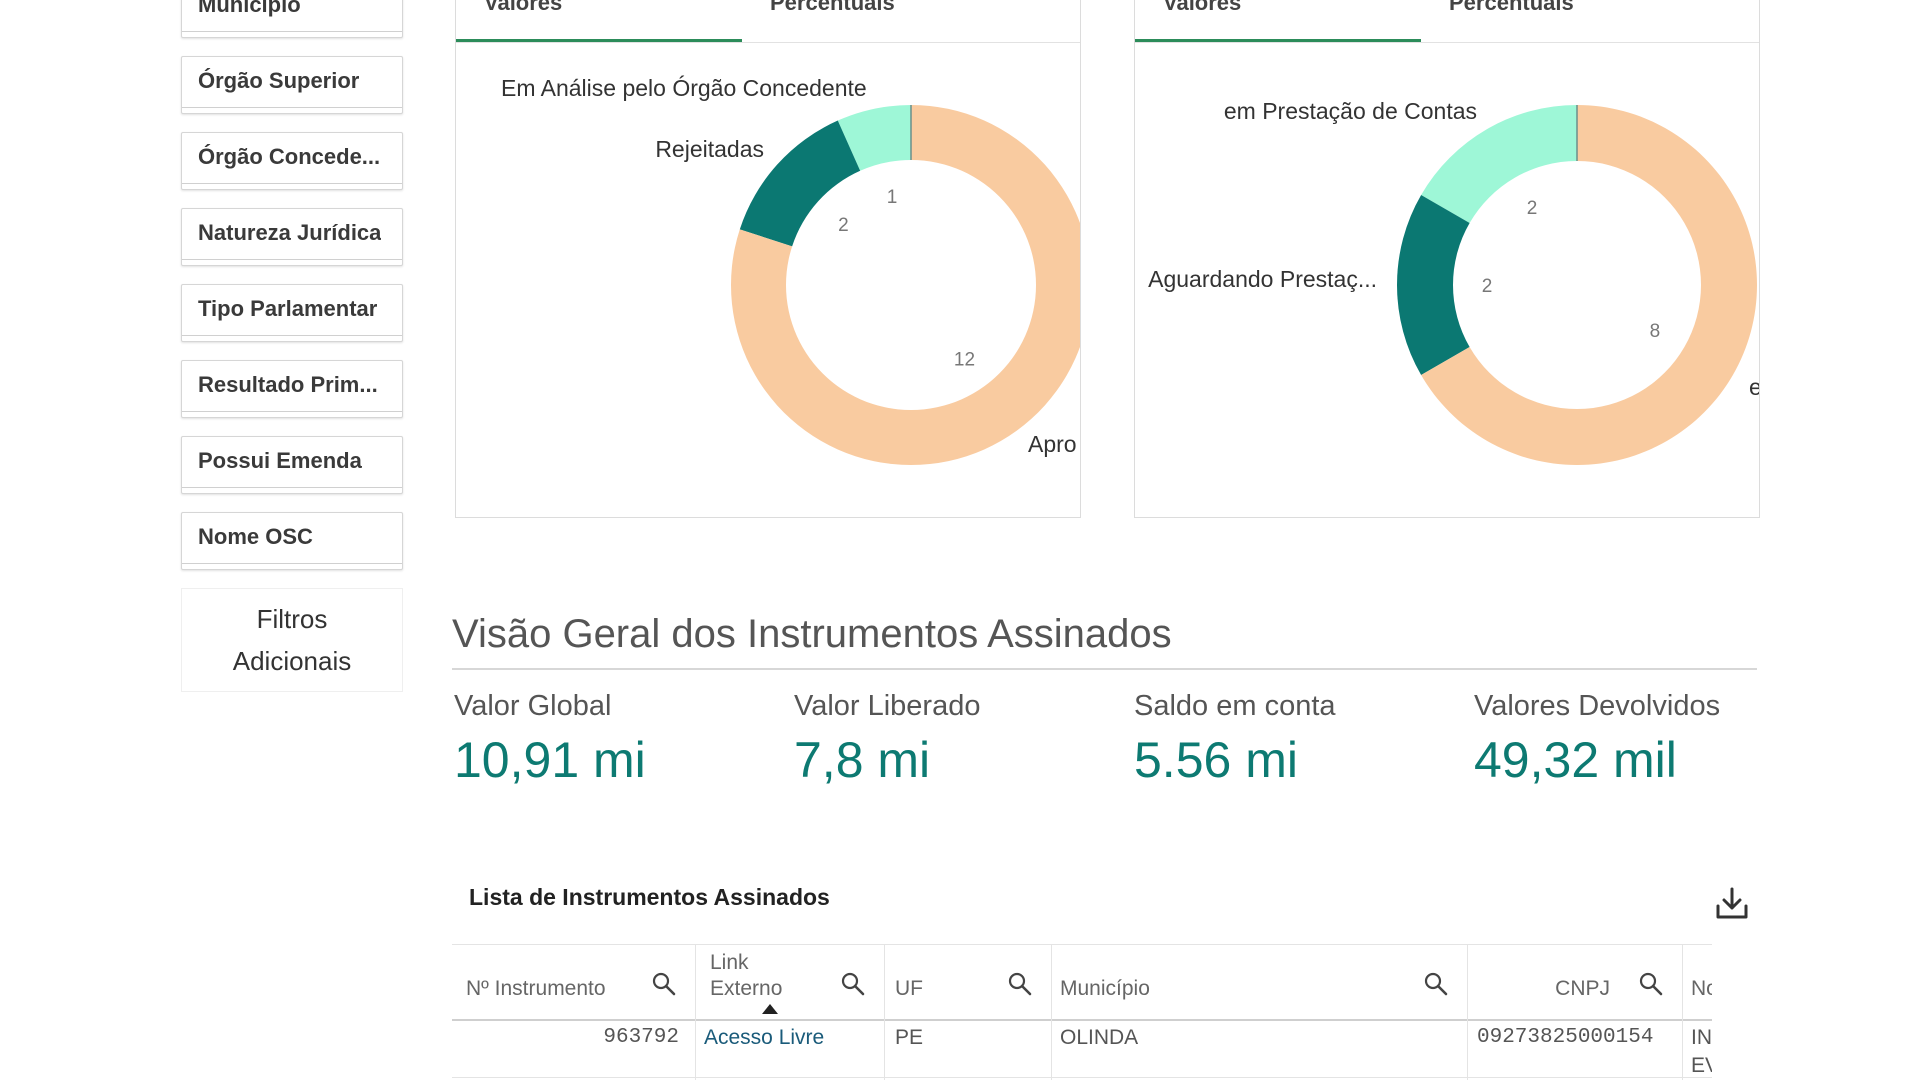 The height and width of the screenshot is (1080, 1920). What do you see at coordinates (1732, 904) in the screenshot?
I see `download-icon` at bounding box center [1732, 904].